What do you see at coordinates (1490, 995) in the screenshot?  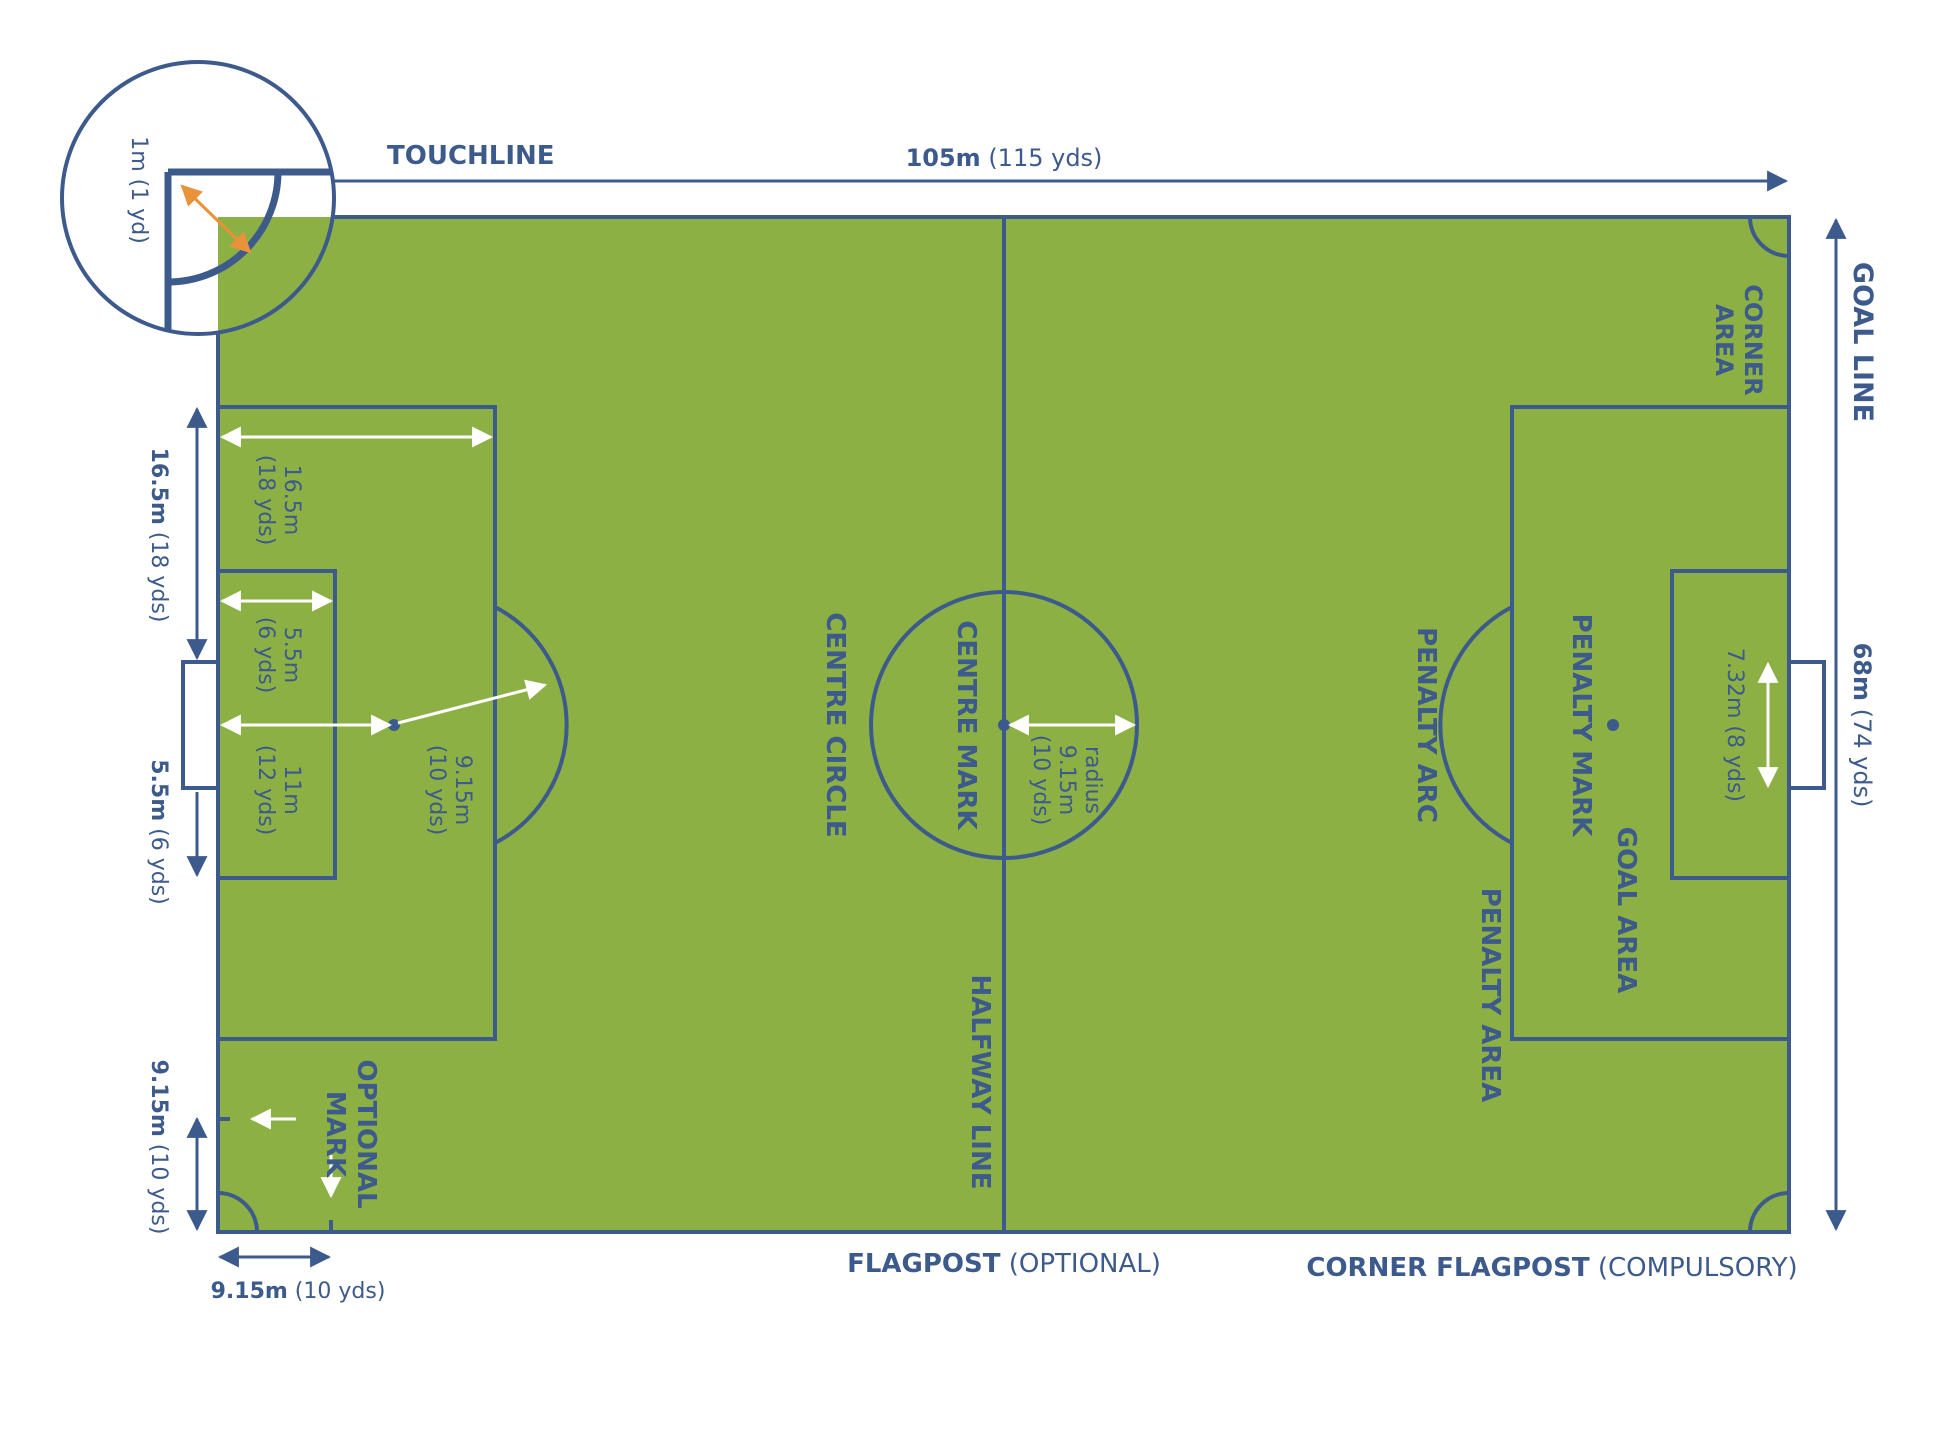 I see `penalty-area-label: PENALTY AREA` at bounding box center [1490, 995].